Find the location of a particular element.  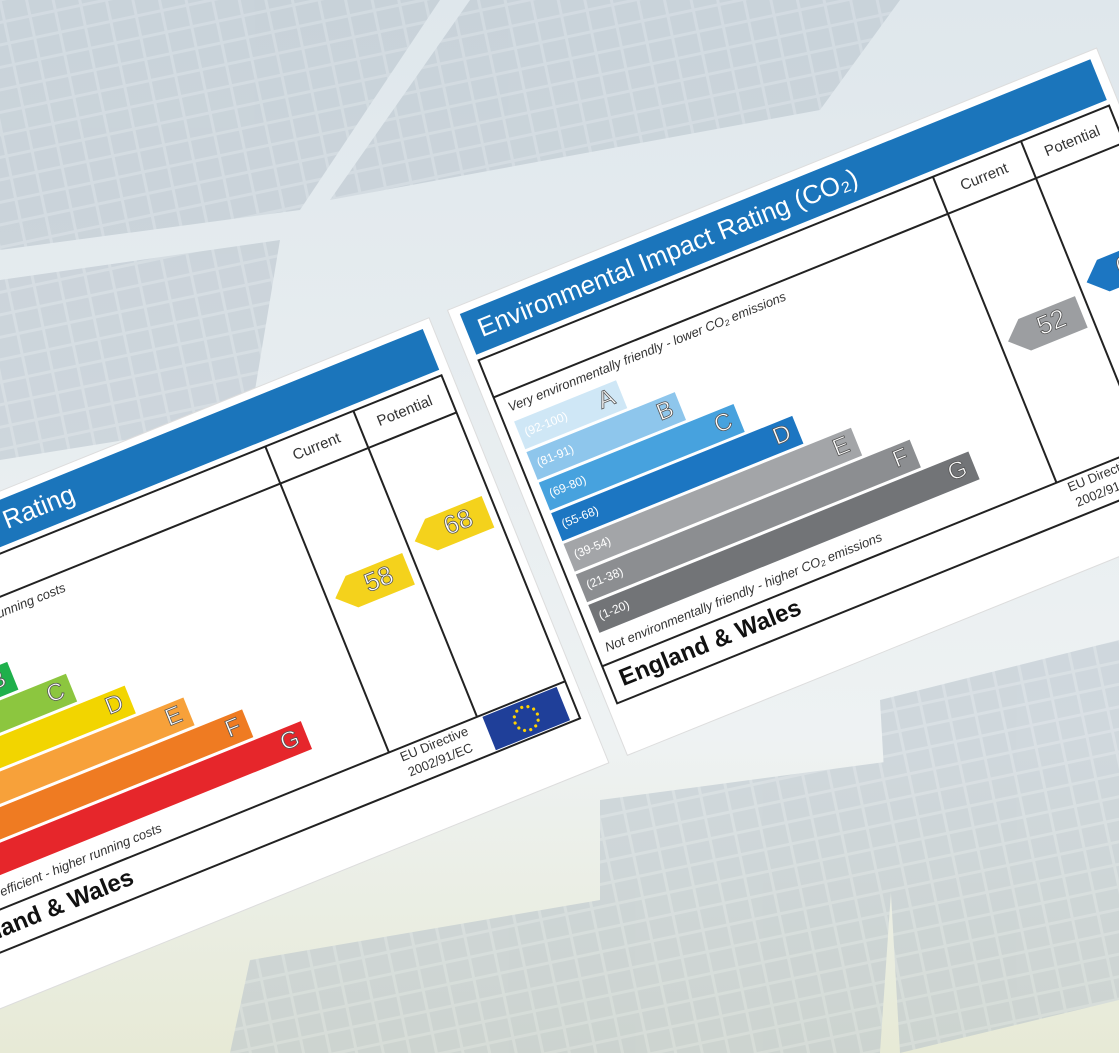

band-letter: E is located at coordinates (173, 716).